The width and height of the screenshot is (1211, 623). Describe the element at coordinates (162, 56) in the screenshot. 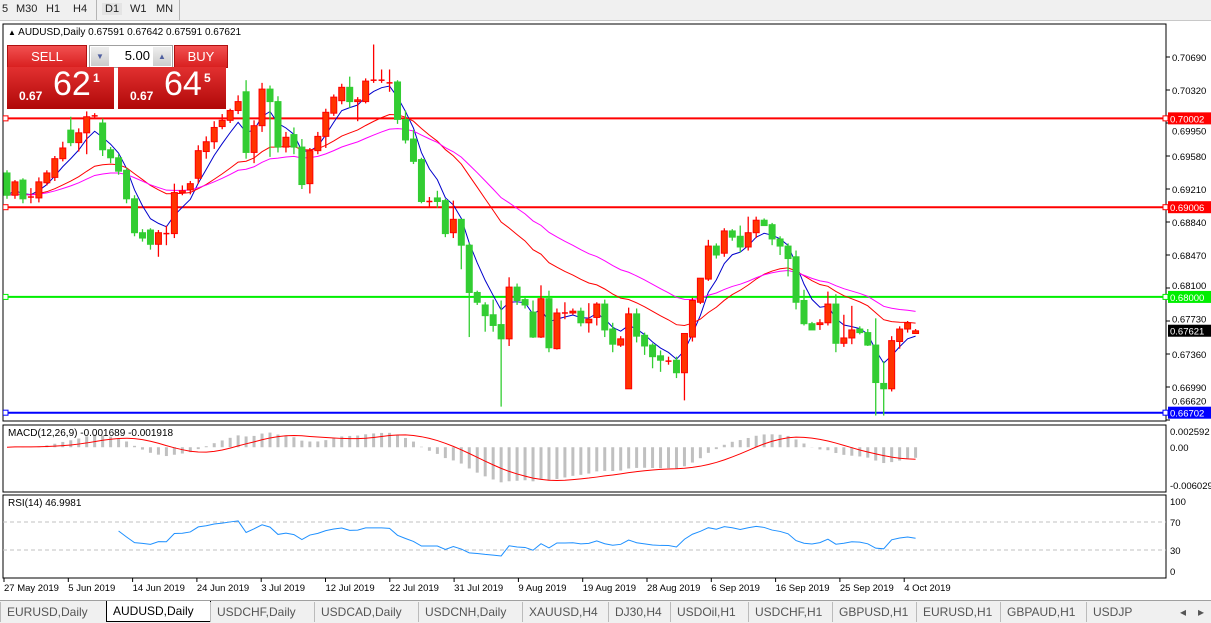

I see `increase-lot-icon: ▲` at that location.